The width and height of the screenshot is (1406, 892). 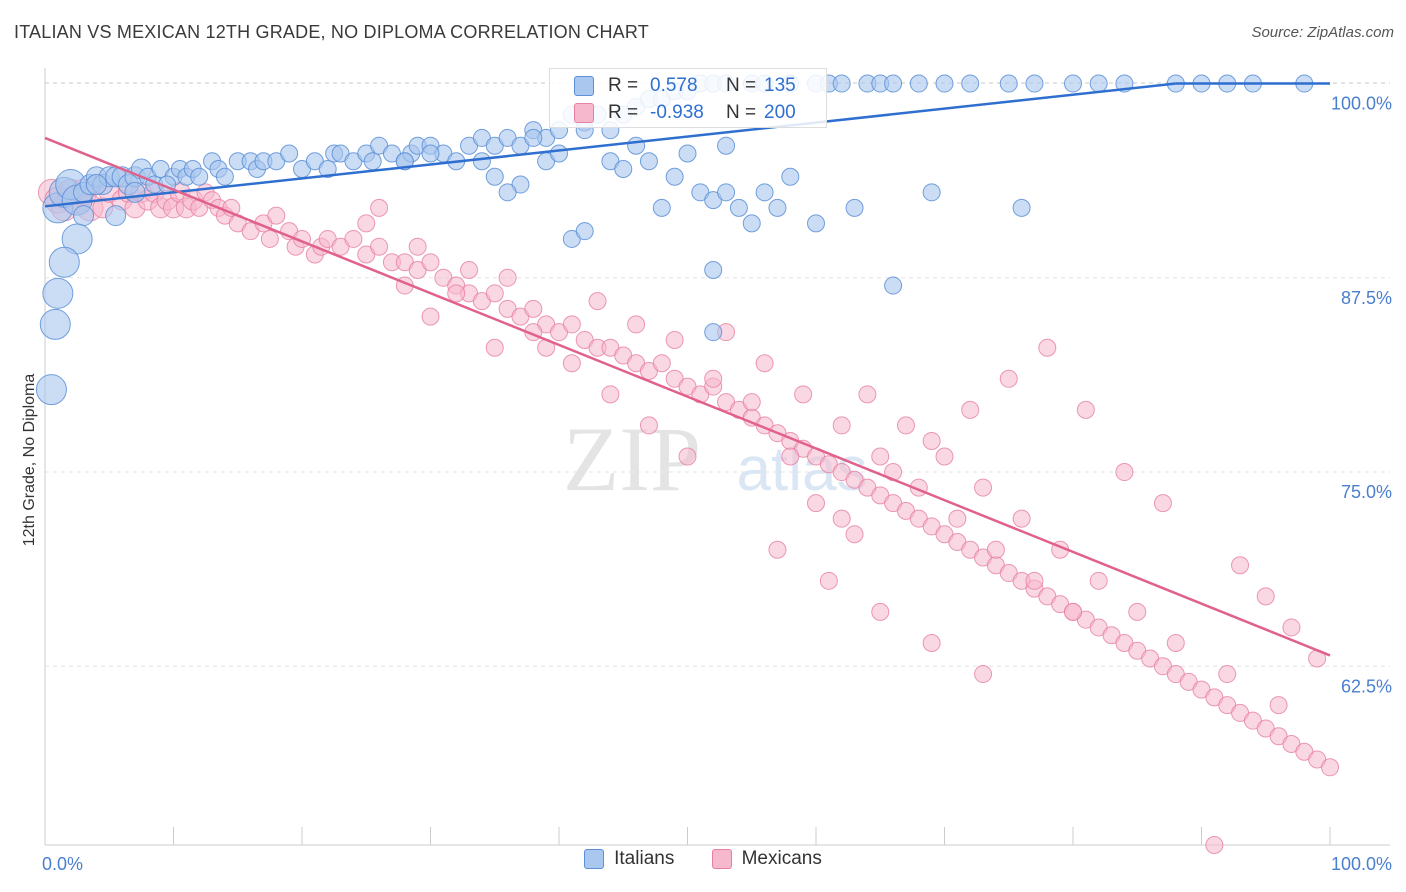 What do you see at coordinates (780, 112) in the screenshot?
I see `mexicans-n-value: 200` at bounding box center [780, 112].